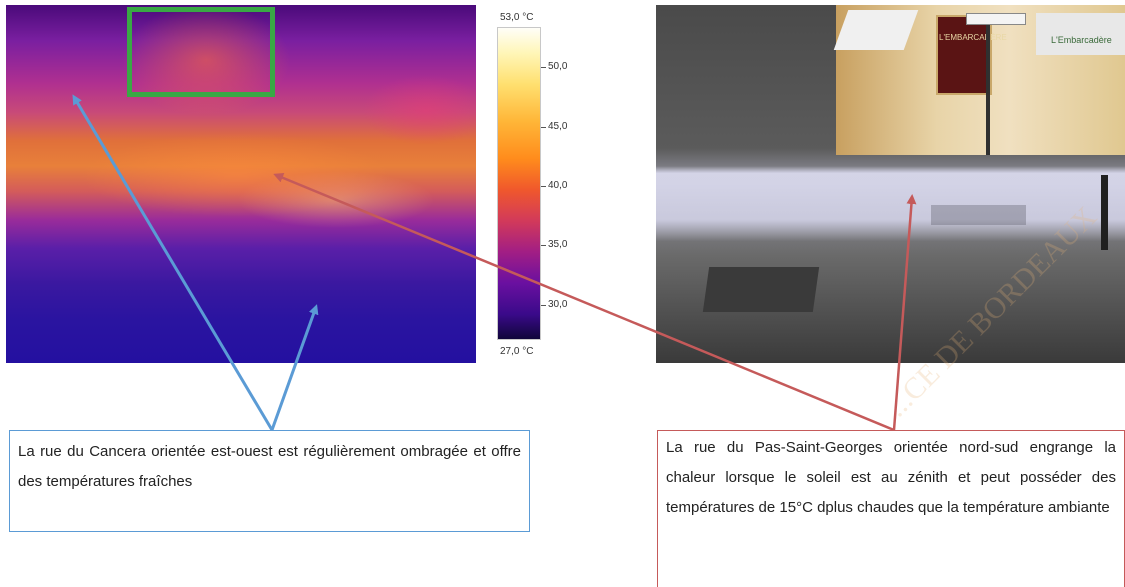  Describe the element at coordinates (558, 244) in the screenshot. I see `scale-tick-label: 35,0` at that location.